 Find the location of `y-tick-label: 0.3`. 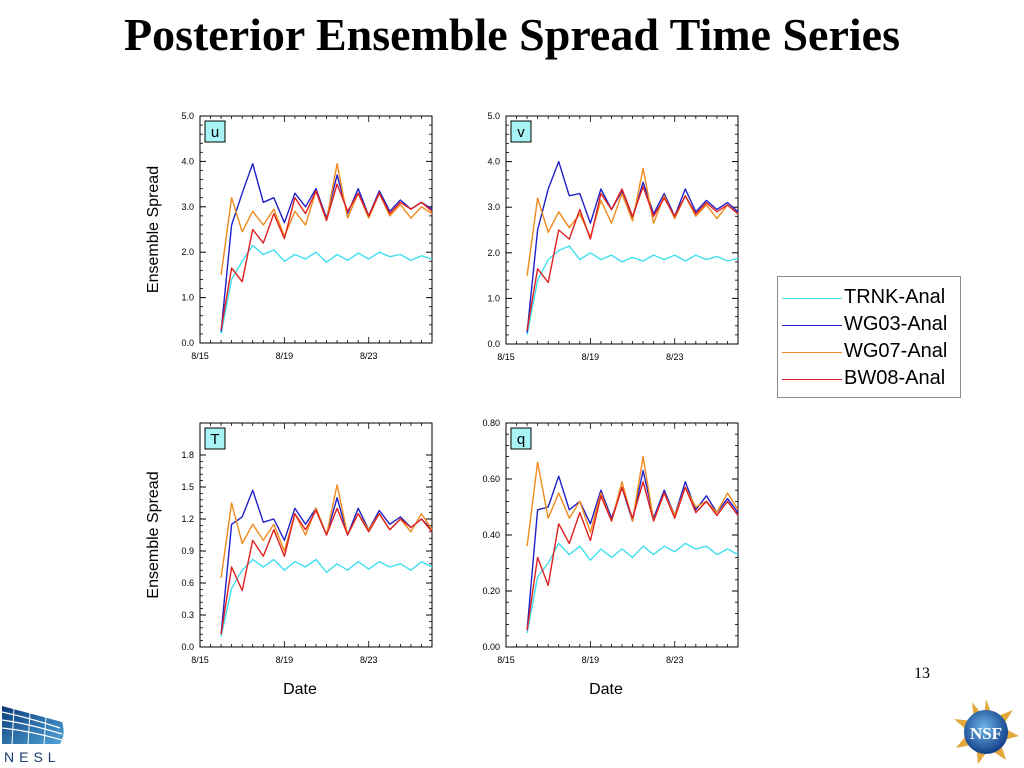

y-tick-label: 0.3 is located at coordinates (187, 615).